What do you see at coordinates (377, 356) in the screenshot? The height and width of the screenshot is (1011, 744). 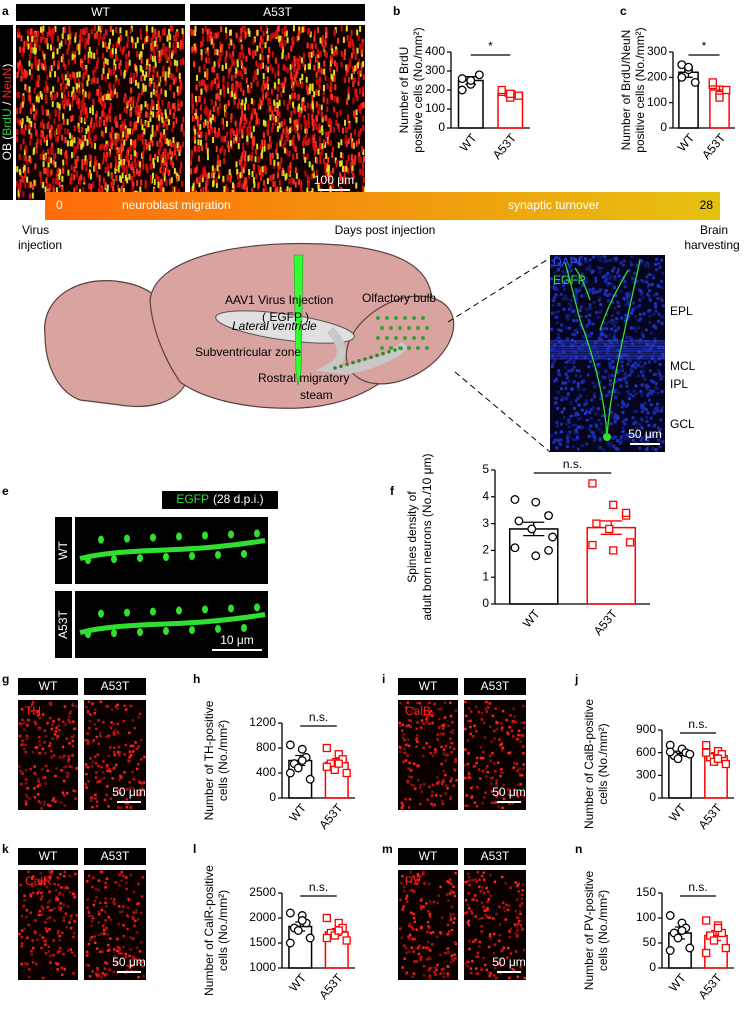 I see `rms-dot` at bounding box center [377, 356].